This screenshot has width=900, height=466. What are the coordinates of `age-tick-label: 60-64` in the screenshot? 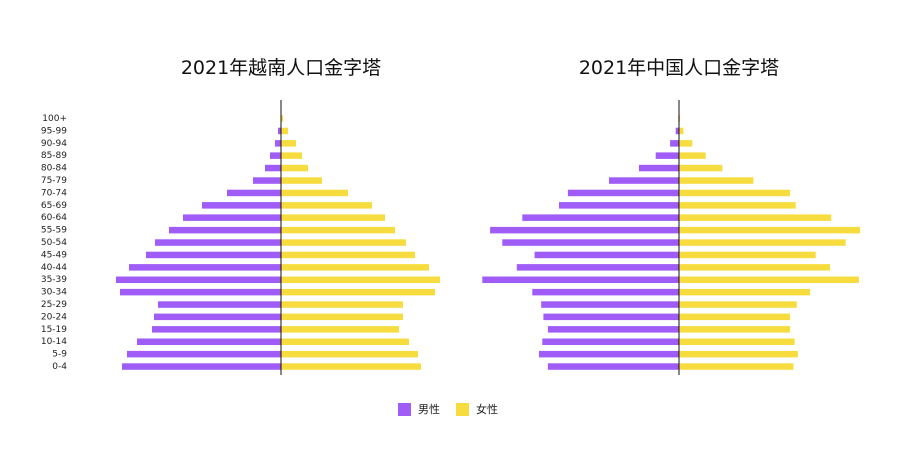 It's located at (54, 218).